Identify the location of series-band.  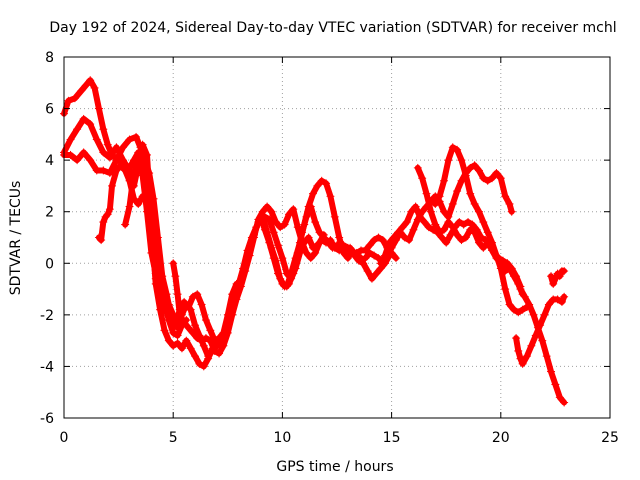
(536, 333).